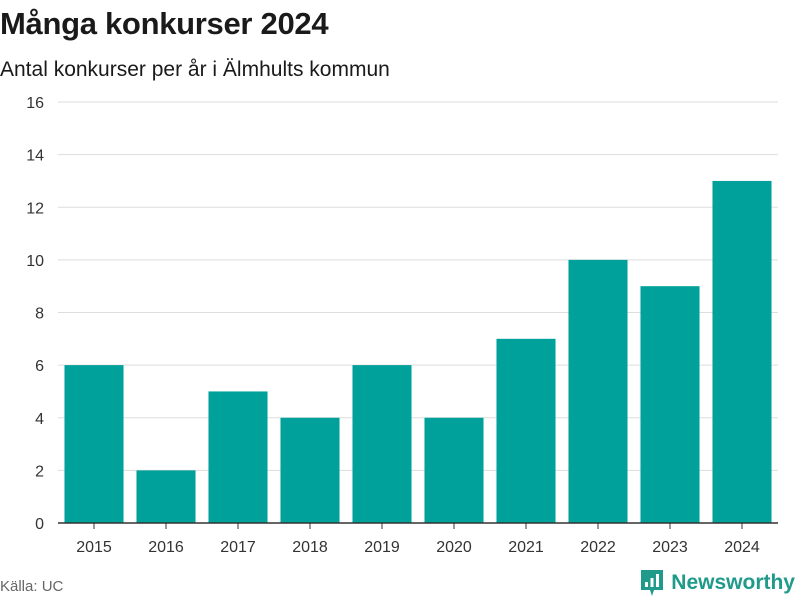  Describe the element at coordinates (94, 547) in the screenshot. I see `x-tick-label: 2015` at that location.